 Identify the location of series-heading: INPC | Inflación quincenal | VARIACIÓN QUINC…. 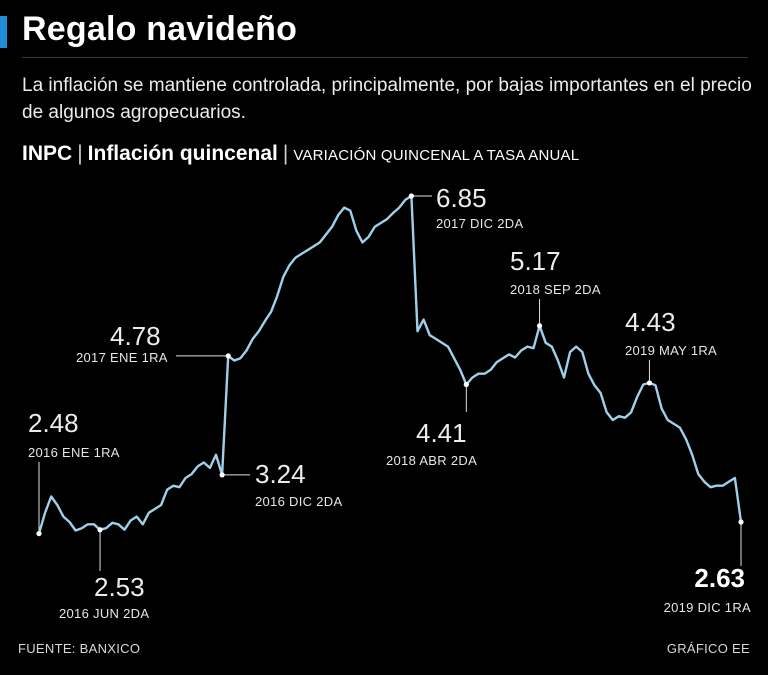
(300, 154).